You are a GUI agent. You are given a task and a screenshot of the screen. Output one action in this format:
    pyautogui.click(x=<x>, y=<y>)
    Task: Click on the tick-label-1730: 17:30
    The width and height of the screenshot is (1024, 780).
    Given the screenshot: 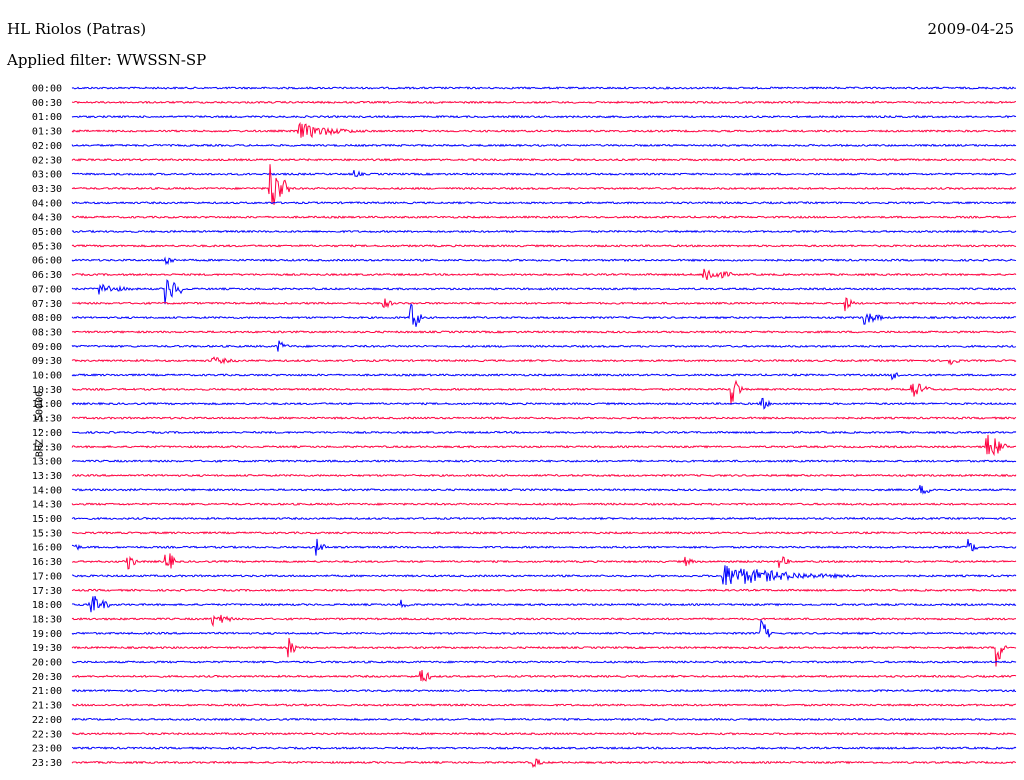 What is the action you would take?
    pyautogui.click(x=47, y=591)
    